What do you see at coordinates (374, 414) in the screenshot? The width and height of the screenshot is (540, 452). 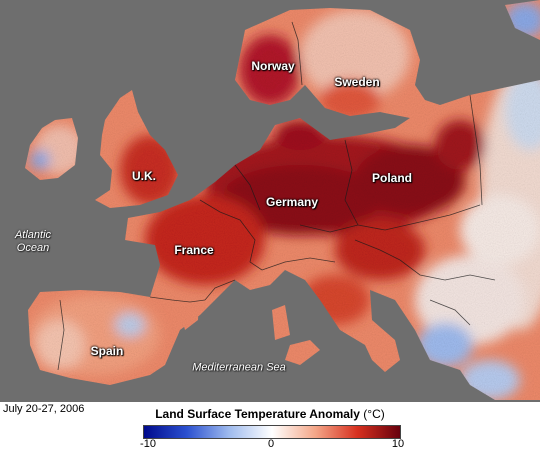 I see `legend-unit: (°C)` at bounding box center [374, 414].